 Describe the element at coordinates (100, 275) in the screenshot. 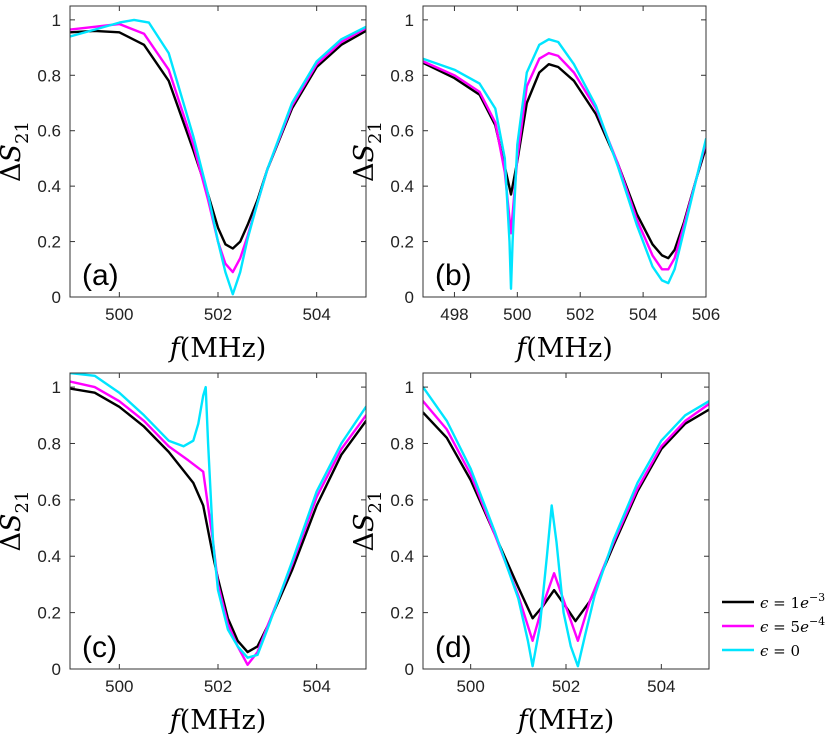

I see `panel-label: (a)` at that location.